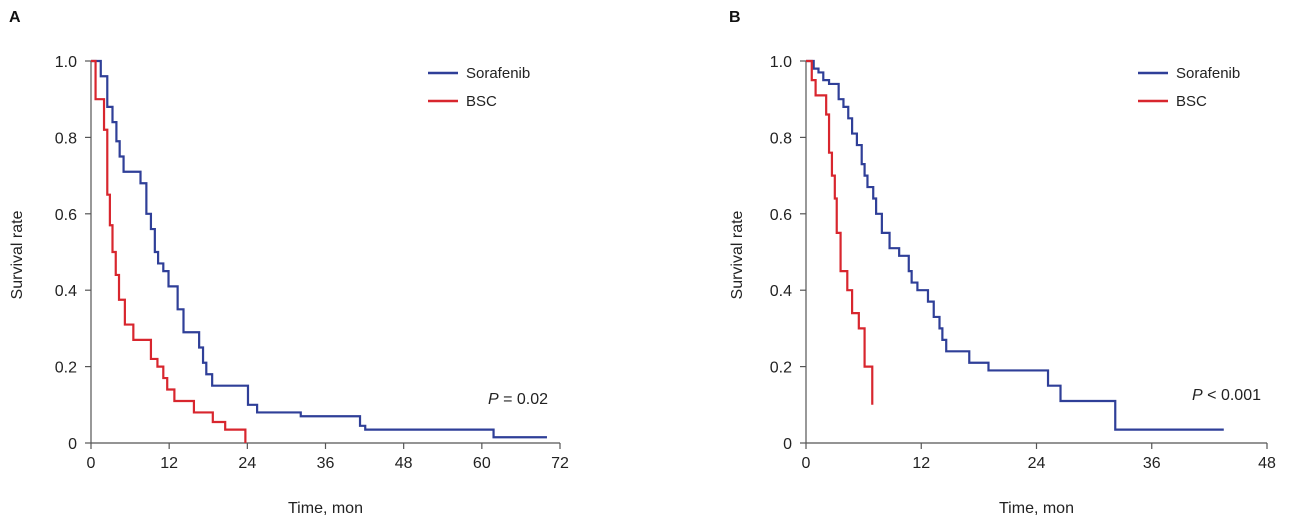  What do you see at coordinates (1226, 395) in the screenshot?
I see `p-value-label: P < 0.001` at bounding box center [1226, 395].